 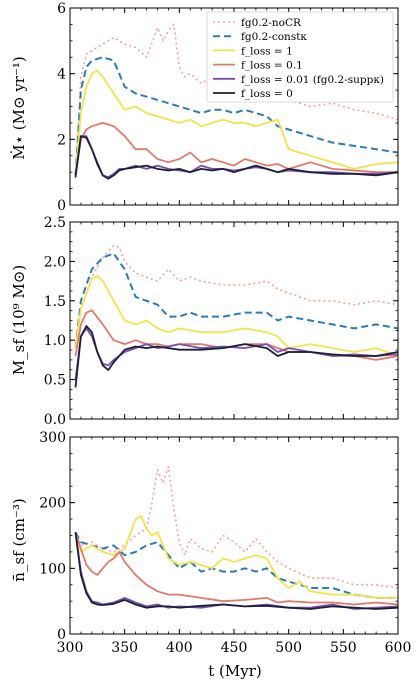 What do you see at coordinates (70, 648) in the screenshot?
I see `x-tick-label: 300` at bounding box center [70, 648].